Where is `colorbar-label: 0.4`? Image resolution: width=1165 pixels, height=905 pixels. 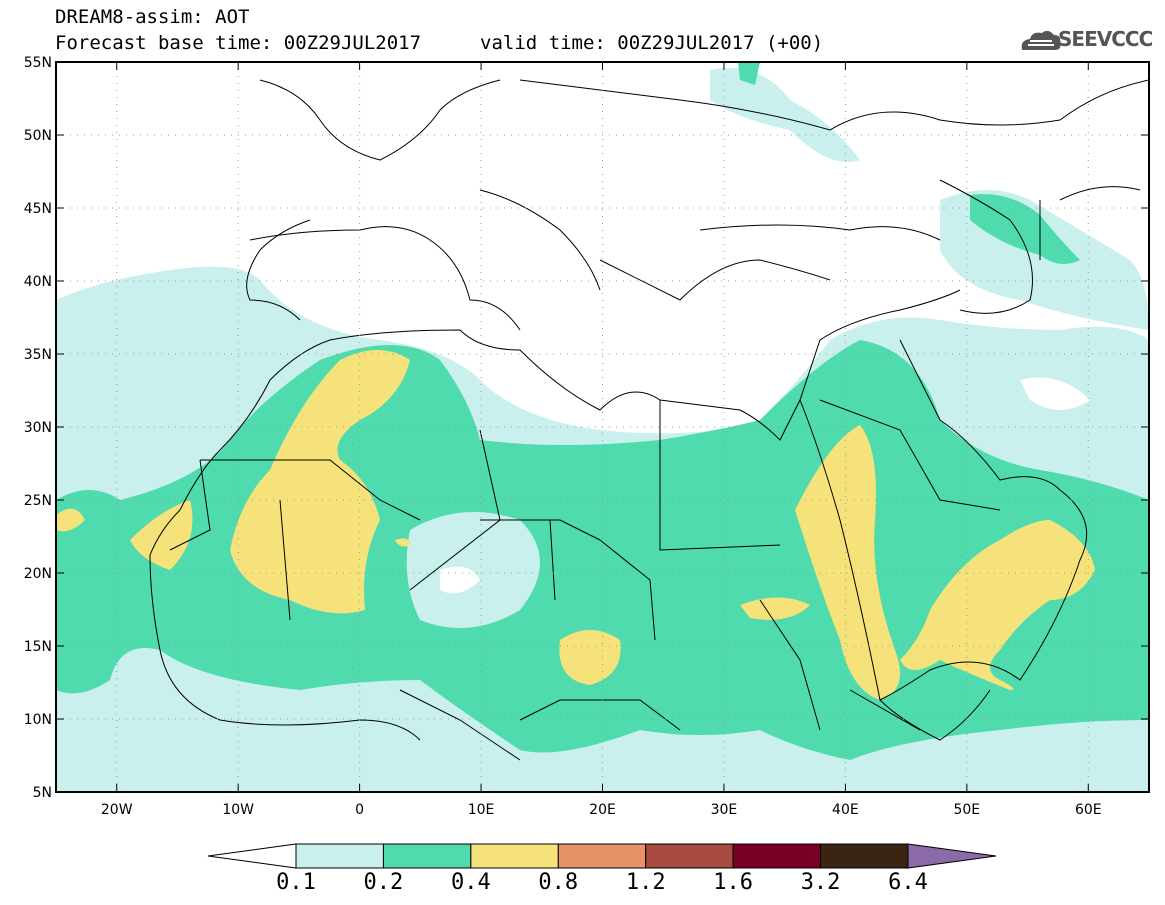 colorbar-label: 0.4 is located at coordinates (470, 882).